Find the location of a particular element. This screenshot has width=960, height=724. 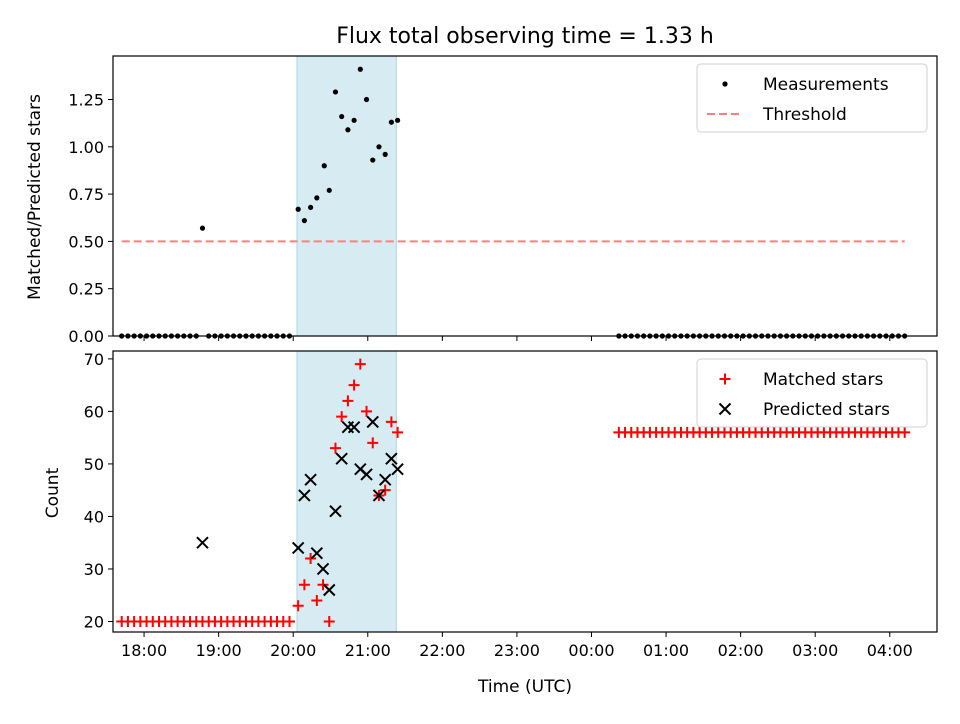

x-tick-label: 00:00 is located at coordinates (591, 650).